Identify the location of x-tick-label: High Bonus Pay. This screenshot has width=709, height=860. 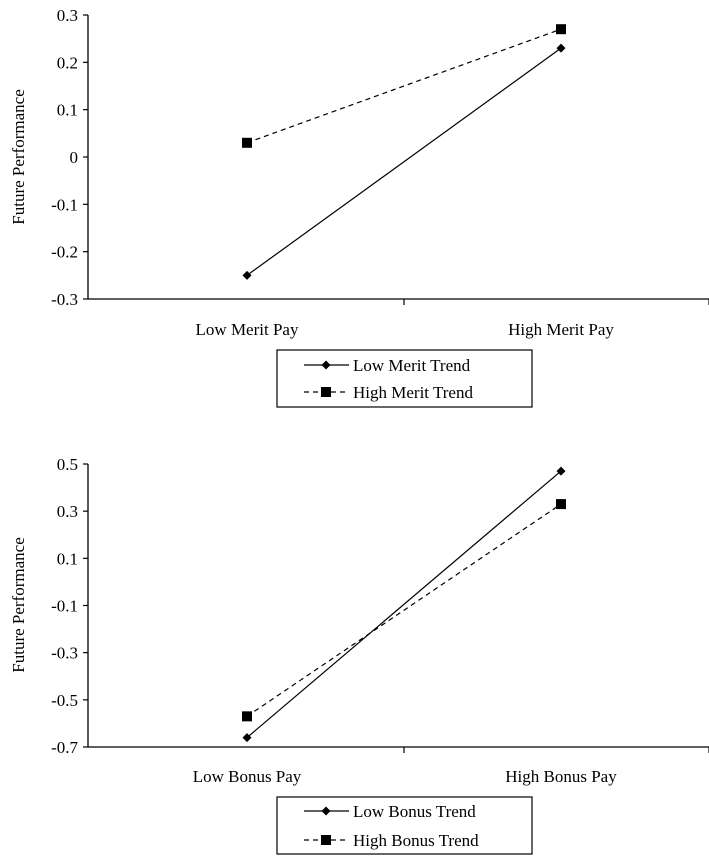
(561, 776).